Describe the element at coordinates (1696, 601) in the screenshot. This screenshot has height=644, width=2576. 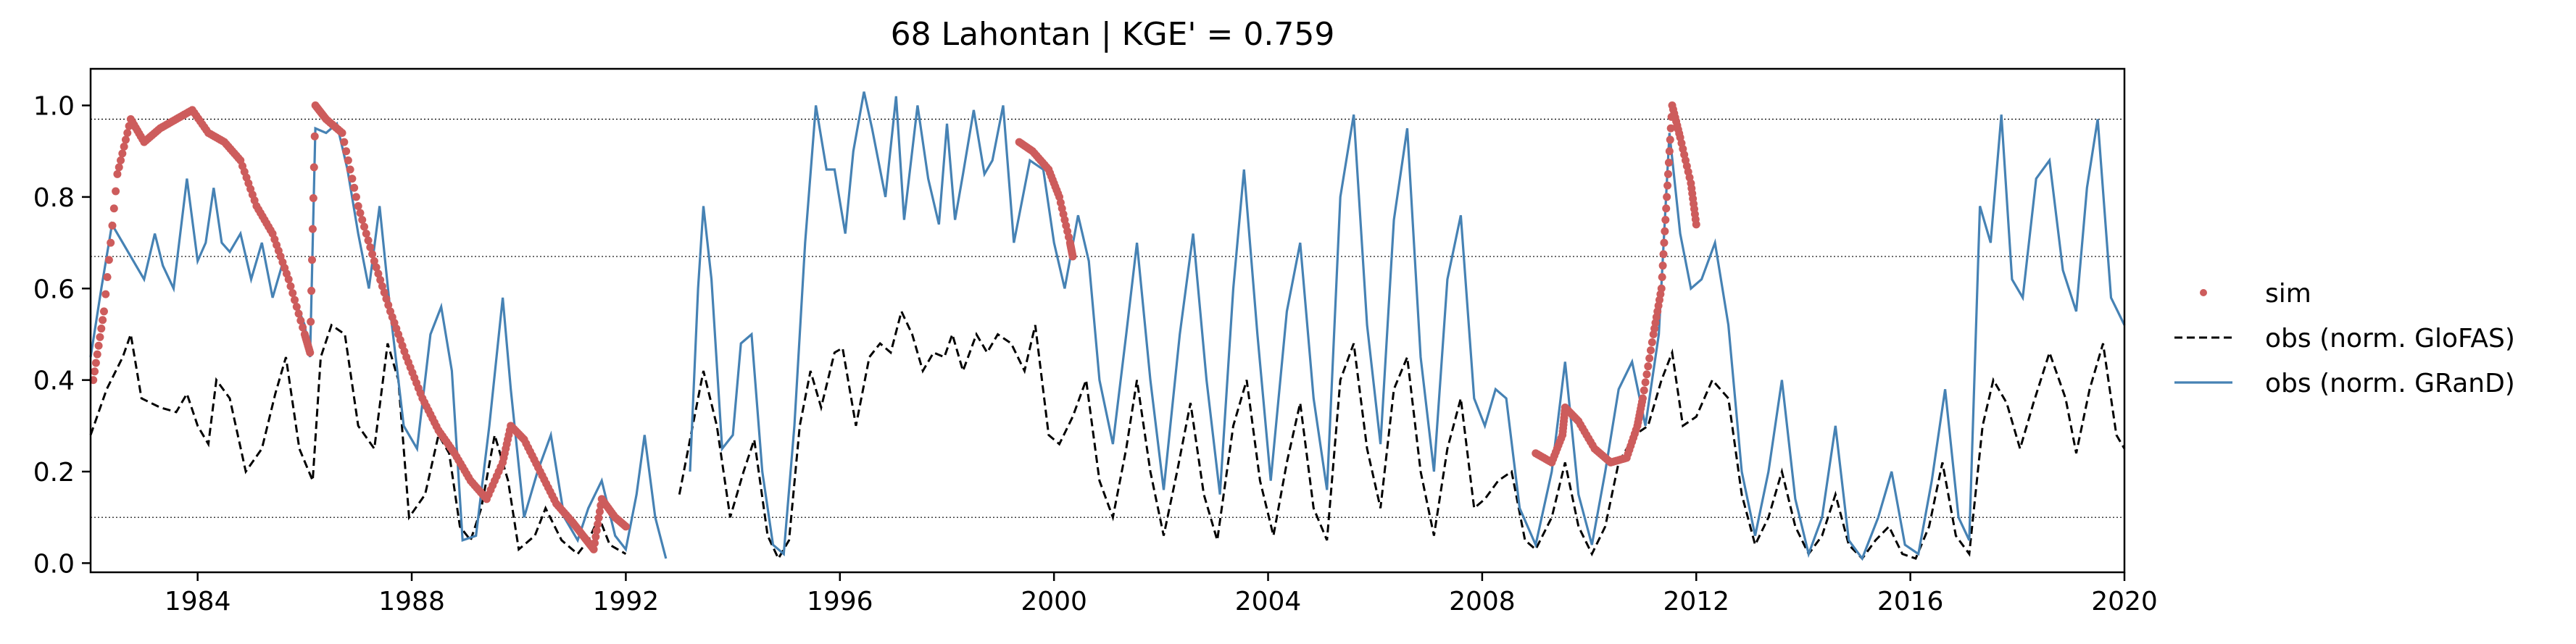
I see `x-tick-label: 2012` at that location.